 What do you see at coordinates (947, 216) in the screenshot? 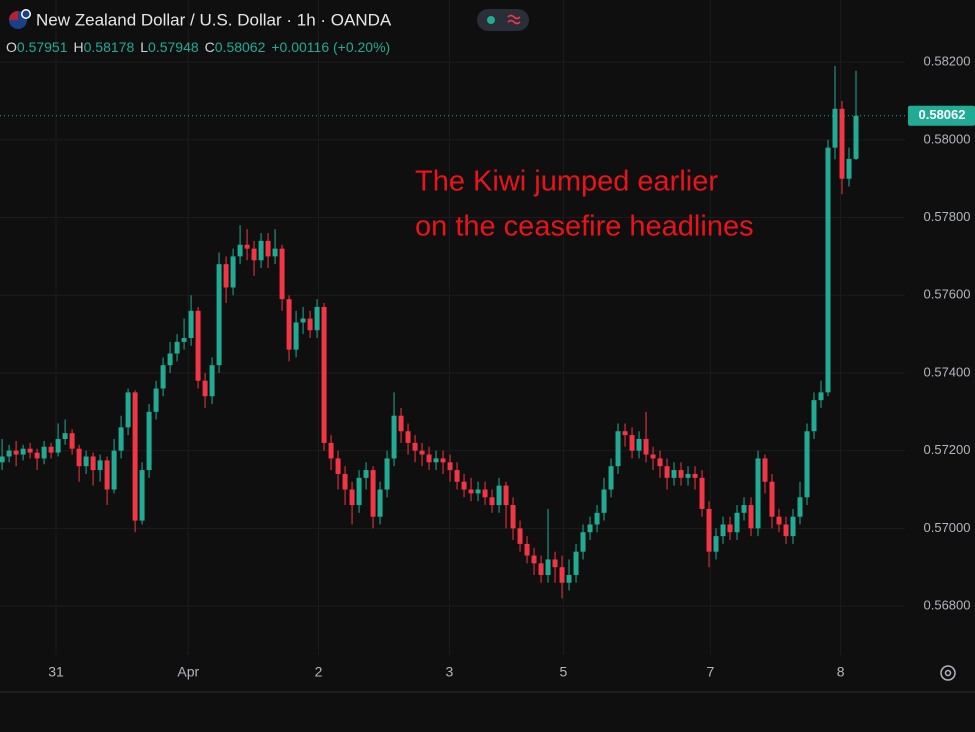
I see `y-tick-label: 0.57800` at bounding box center [947, 216].